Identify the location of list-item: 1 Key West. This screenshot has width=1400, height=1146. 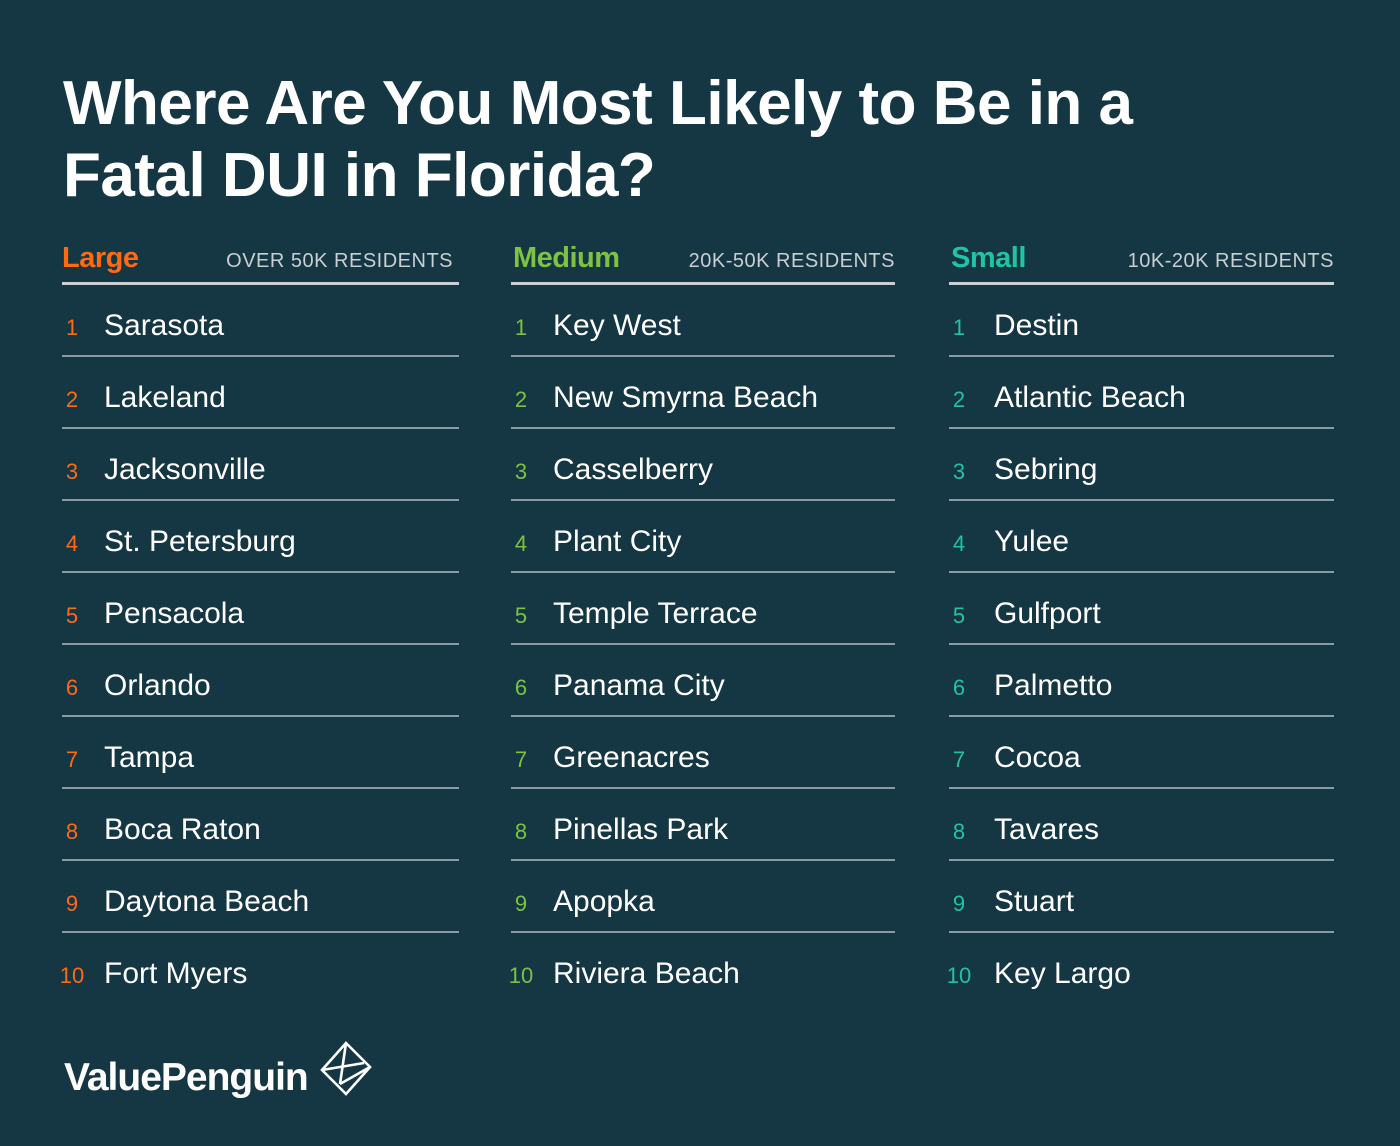
(703, 321).